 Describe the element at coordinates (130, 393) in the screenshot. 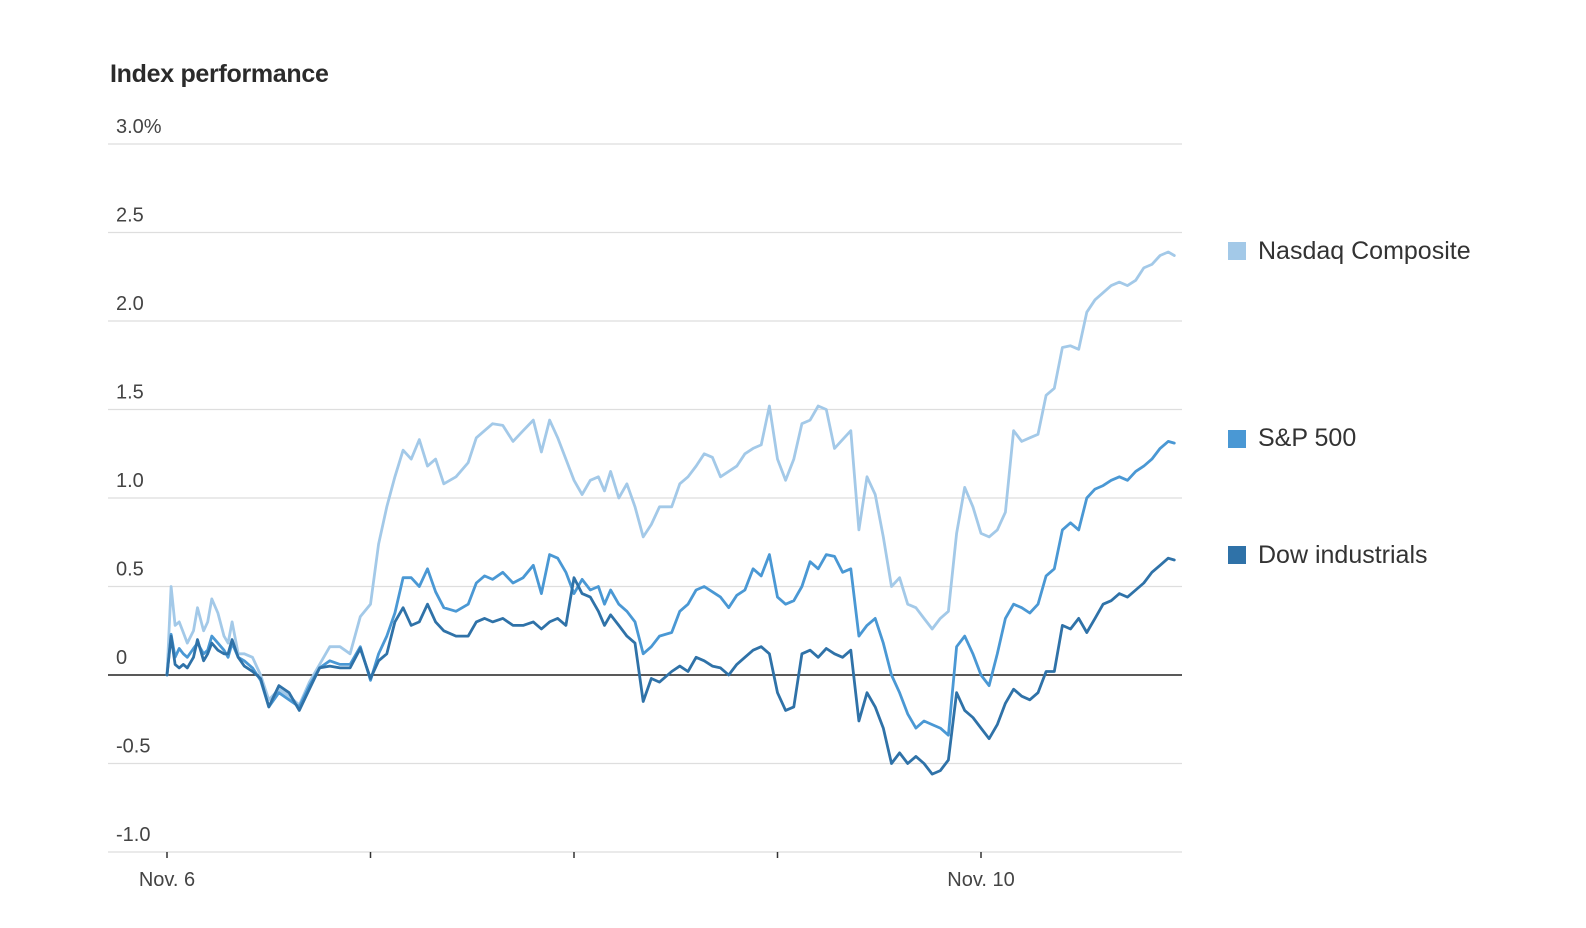

I see `y-tick-label: 1.5` at that location.